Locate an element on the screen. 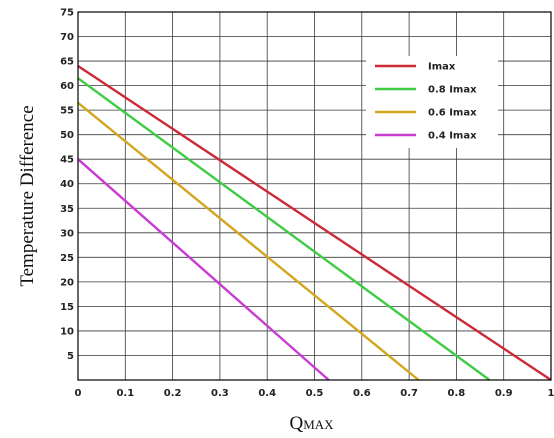 The width and height of the screenshot is (554, 438). y-tick-label: 40 is located at coordinates (67, 184).